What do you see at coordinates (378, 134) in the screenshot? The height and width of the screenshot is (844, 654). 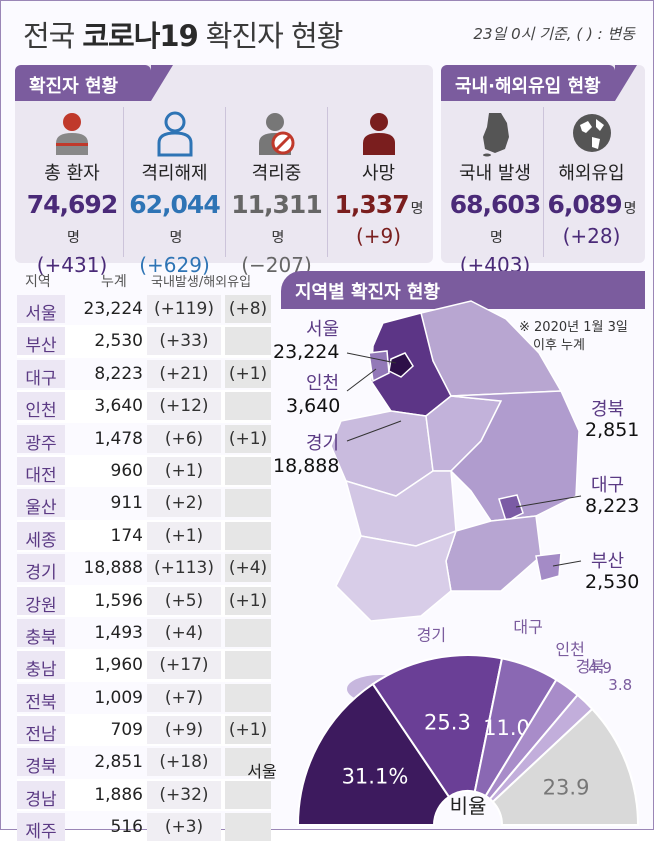 I see `death-person-icon` at bounding box center [378, 134].